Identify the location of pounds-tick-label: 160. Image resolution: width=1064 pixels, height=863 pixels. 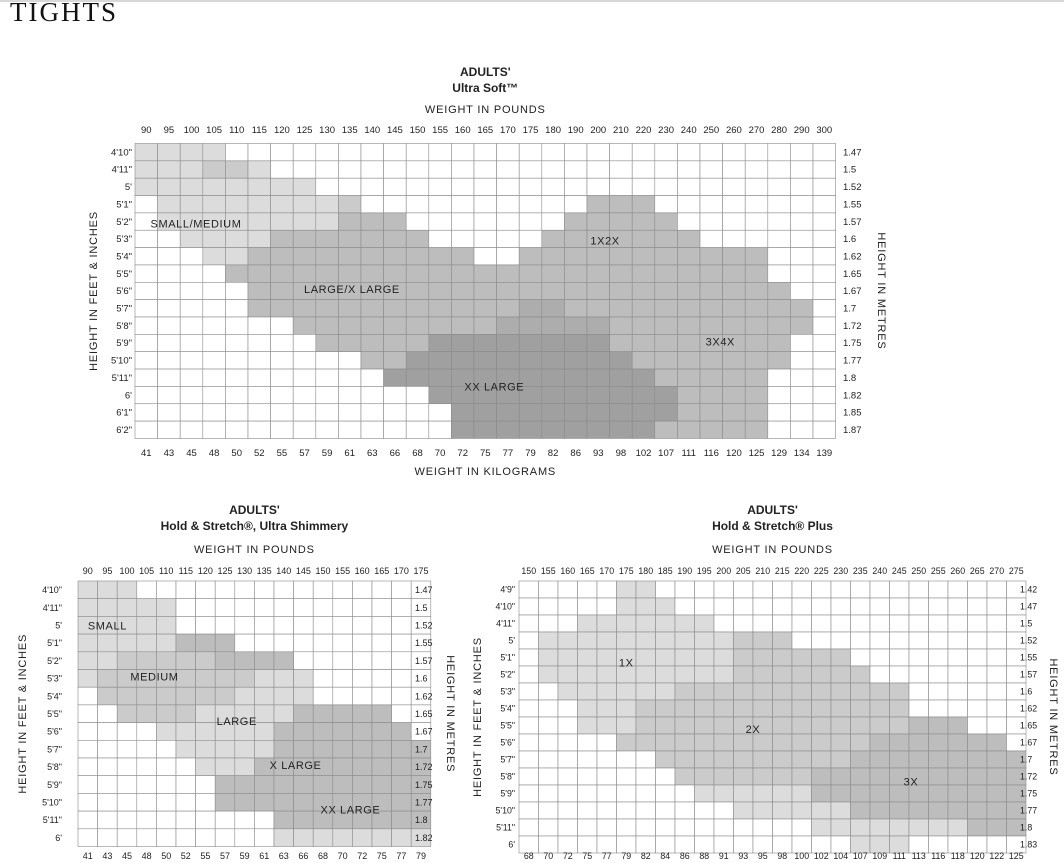
(567, 571).